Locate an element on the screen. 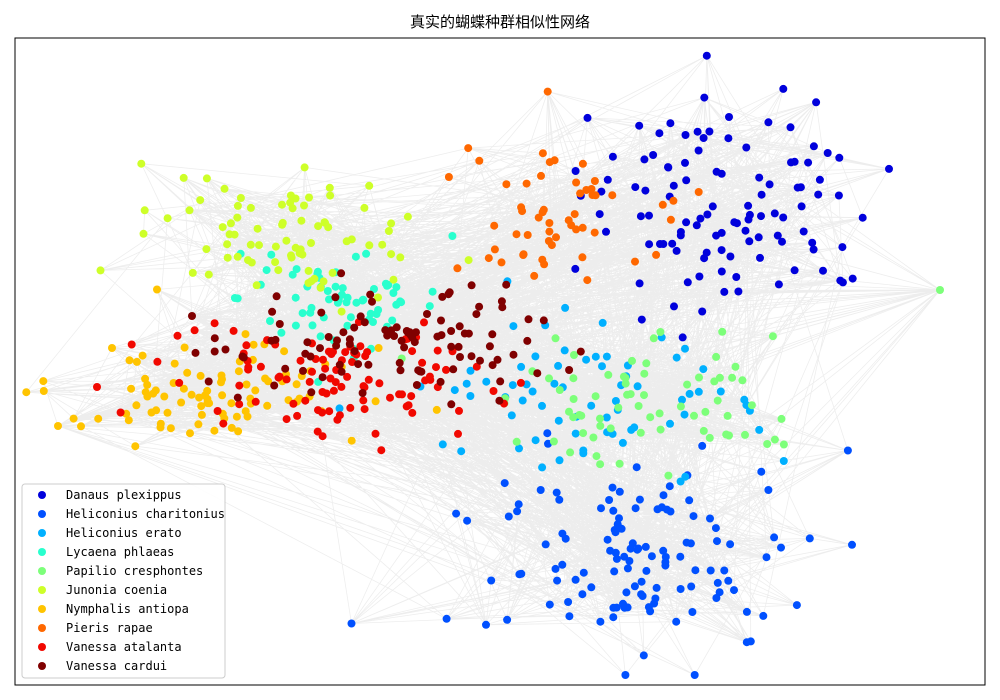 This screenshot has height=700, width=1000. legend-label: Vanessa cardui is located at coordinates (116, 666).